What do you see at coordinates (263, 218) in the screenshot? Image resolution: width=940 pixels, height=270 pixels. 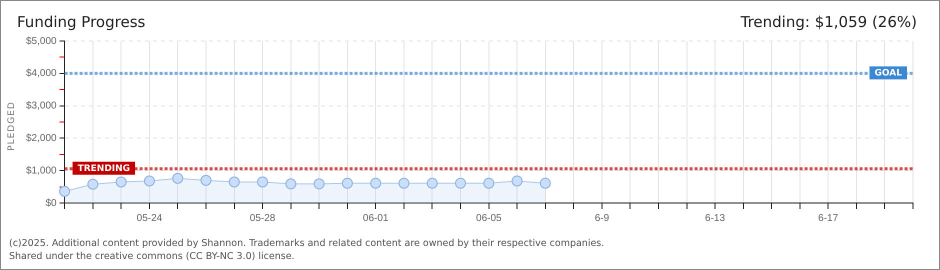 I see `x-tick-label: 05-28` at bounding box center [263, 218].